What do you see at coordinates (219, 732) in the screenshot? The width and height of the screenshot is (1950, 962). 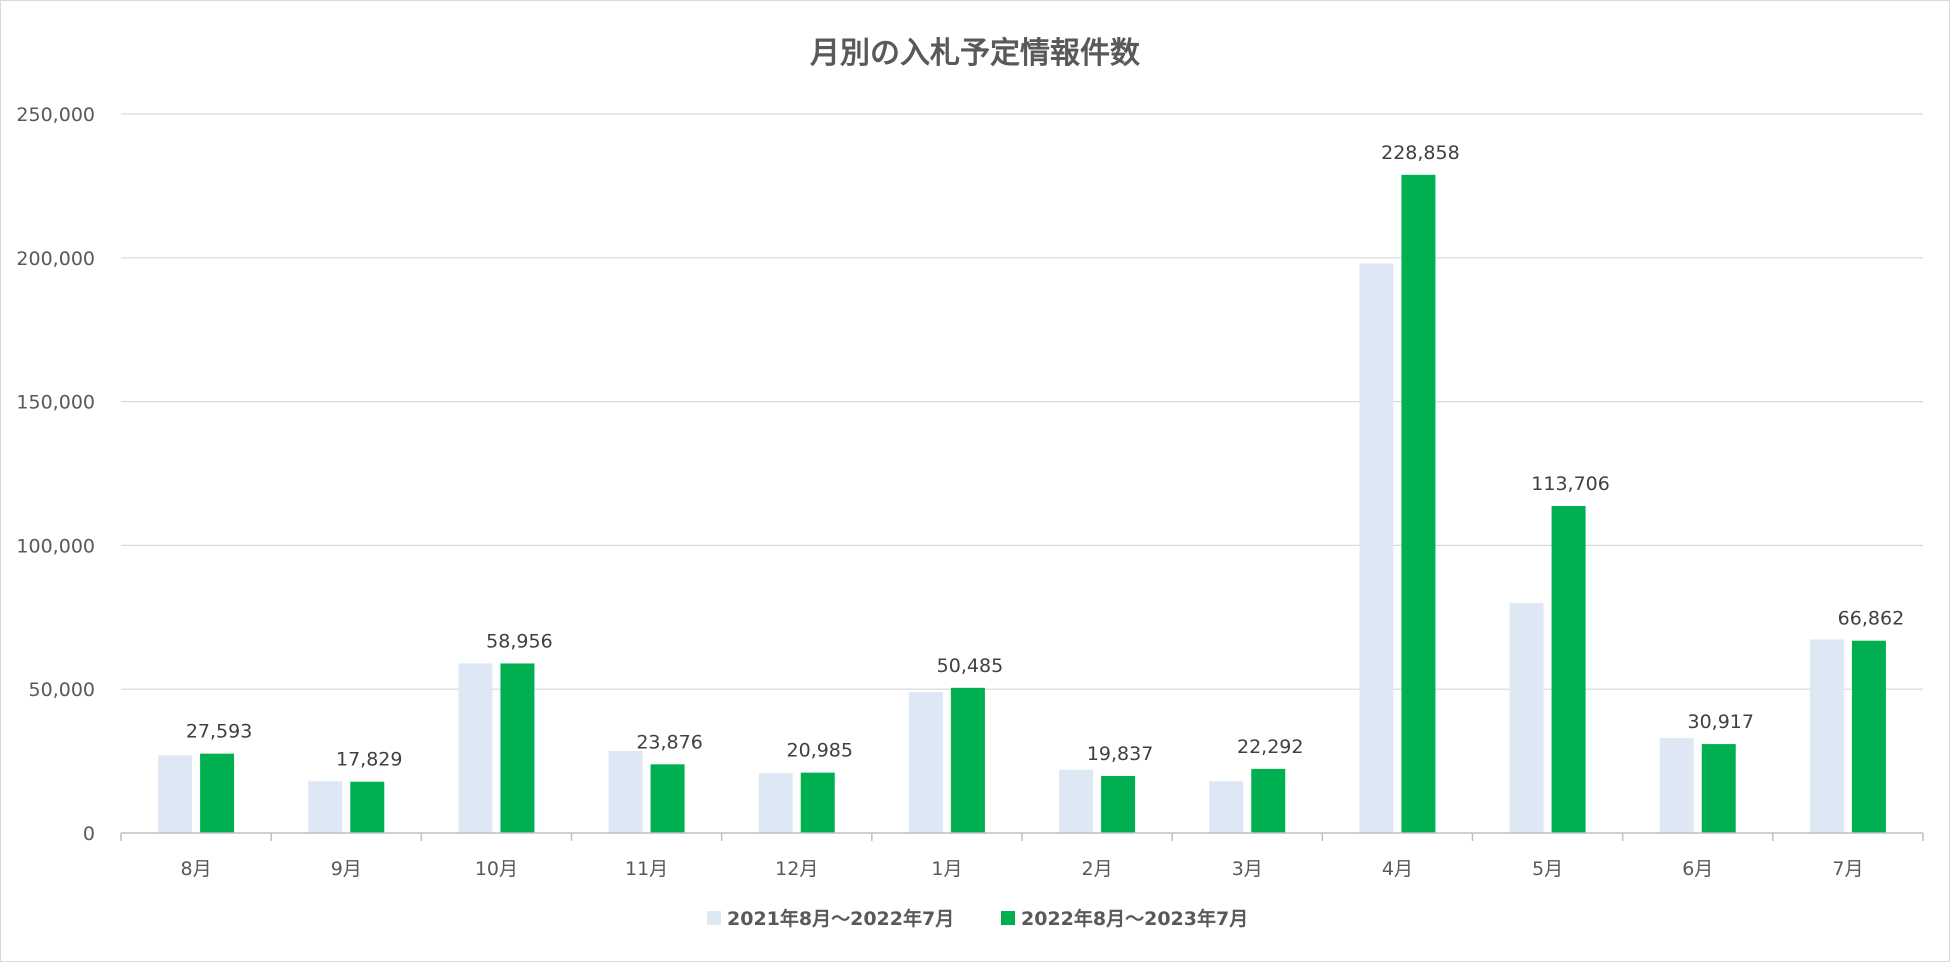 I see `data-label: 27,593` at bounding box center [219, 732].